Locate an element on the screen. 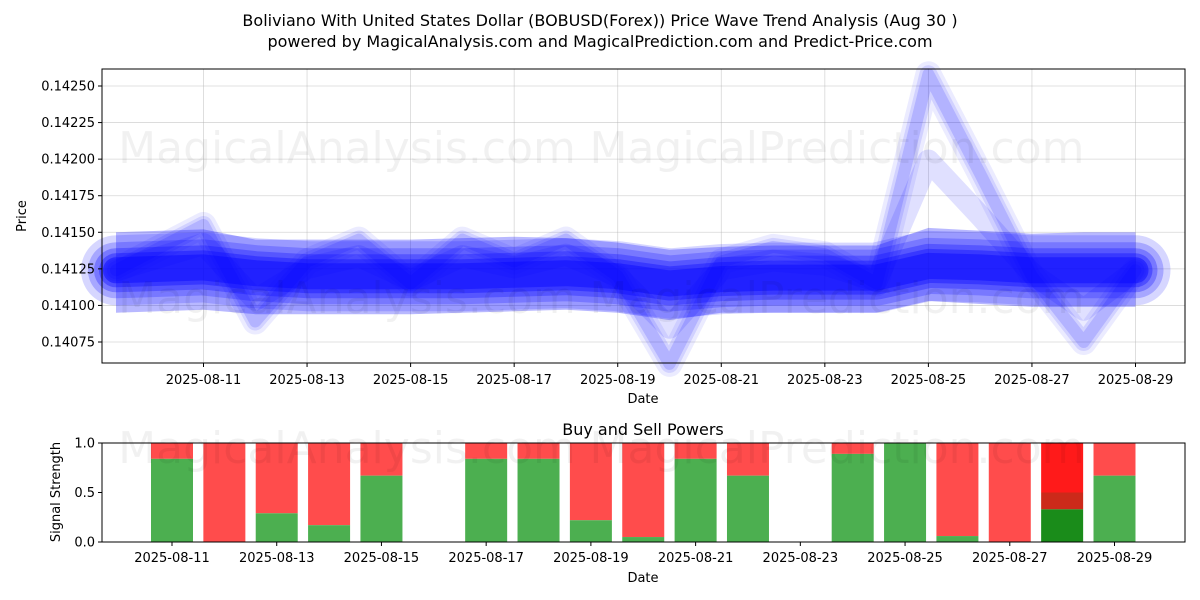 This screenshot has height=600, width=1200. signal-x-tick-label: 2025-08-21 is located at coordinates (696, 558).